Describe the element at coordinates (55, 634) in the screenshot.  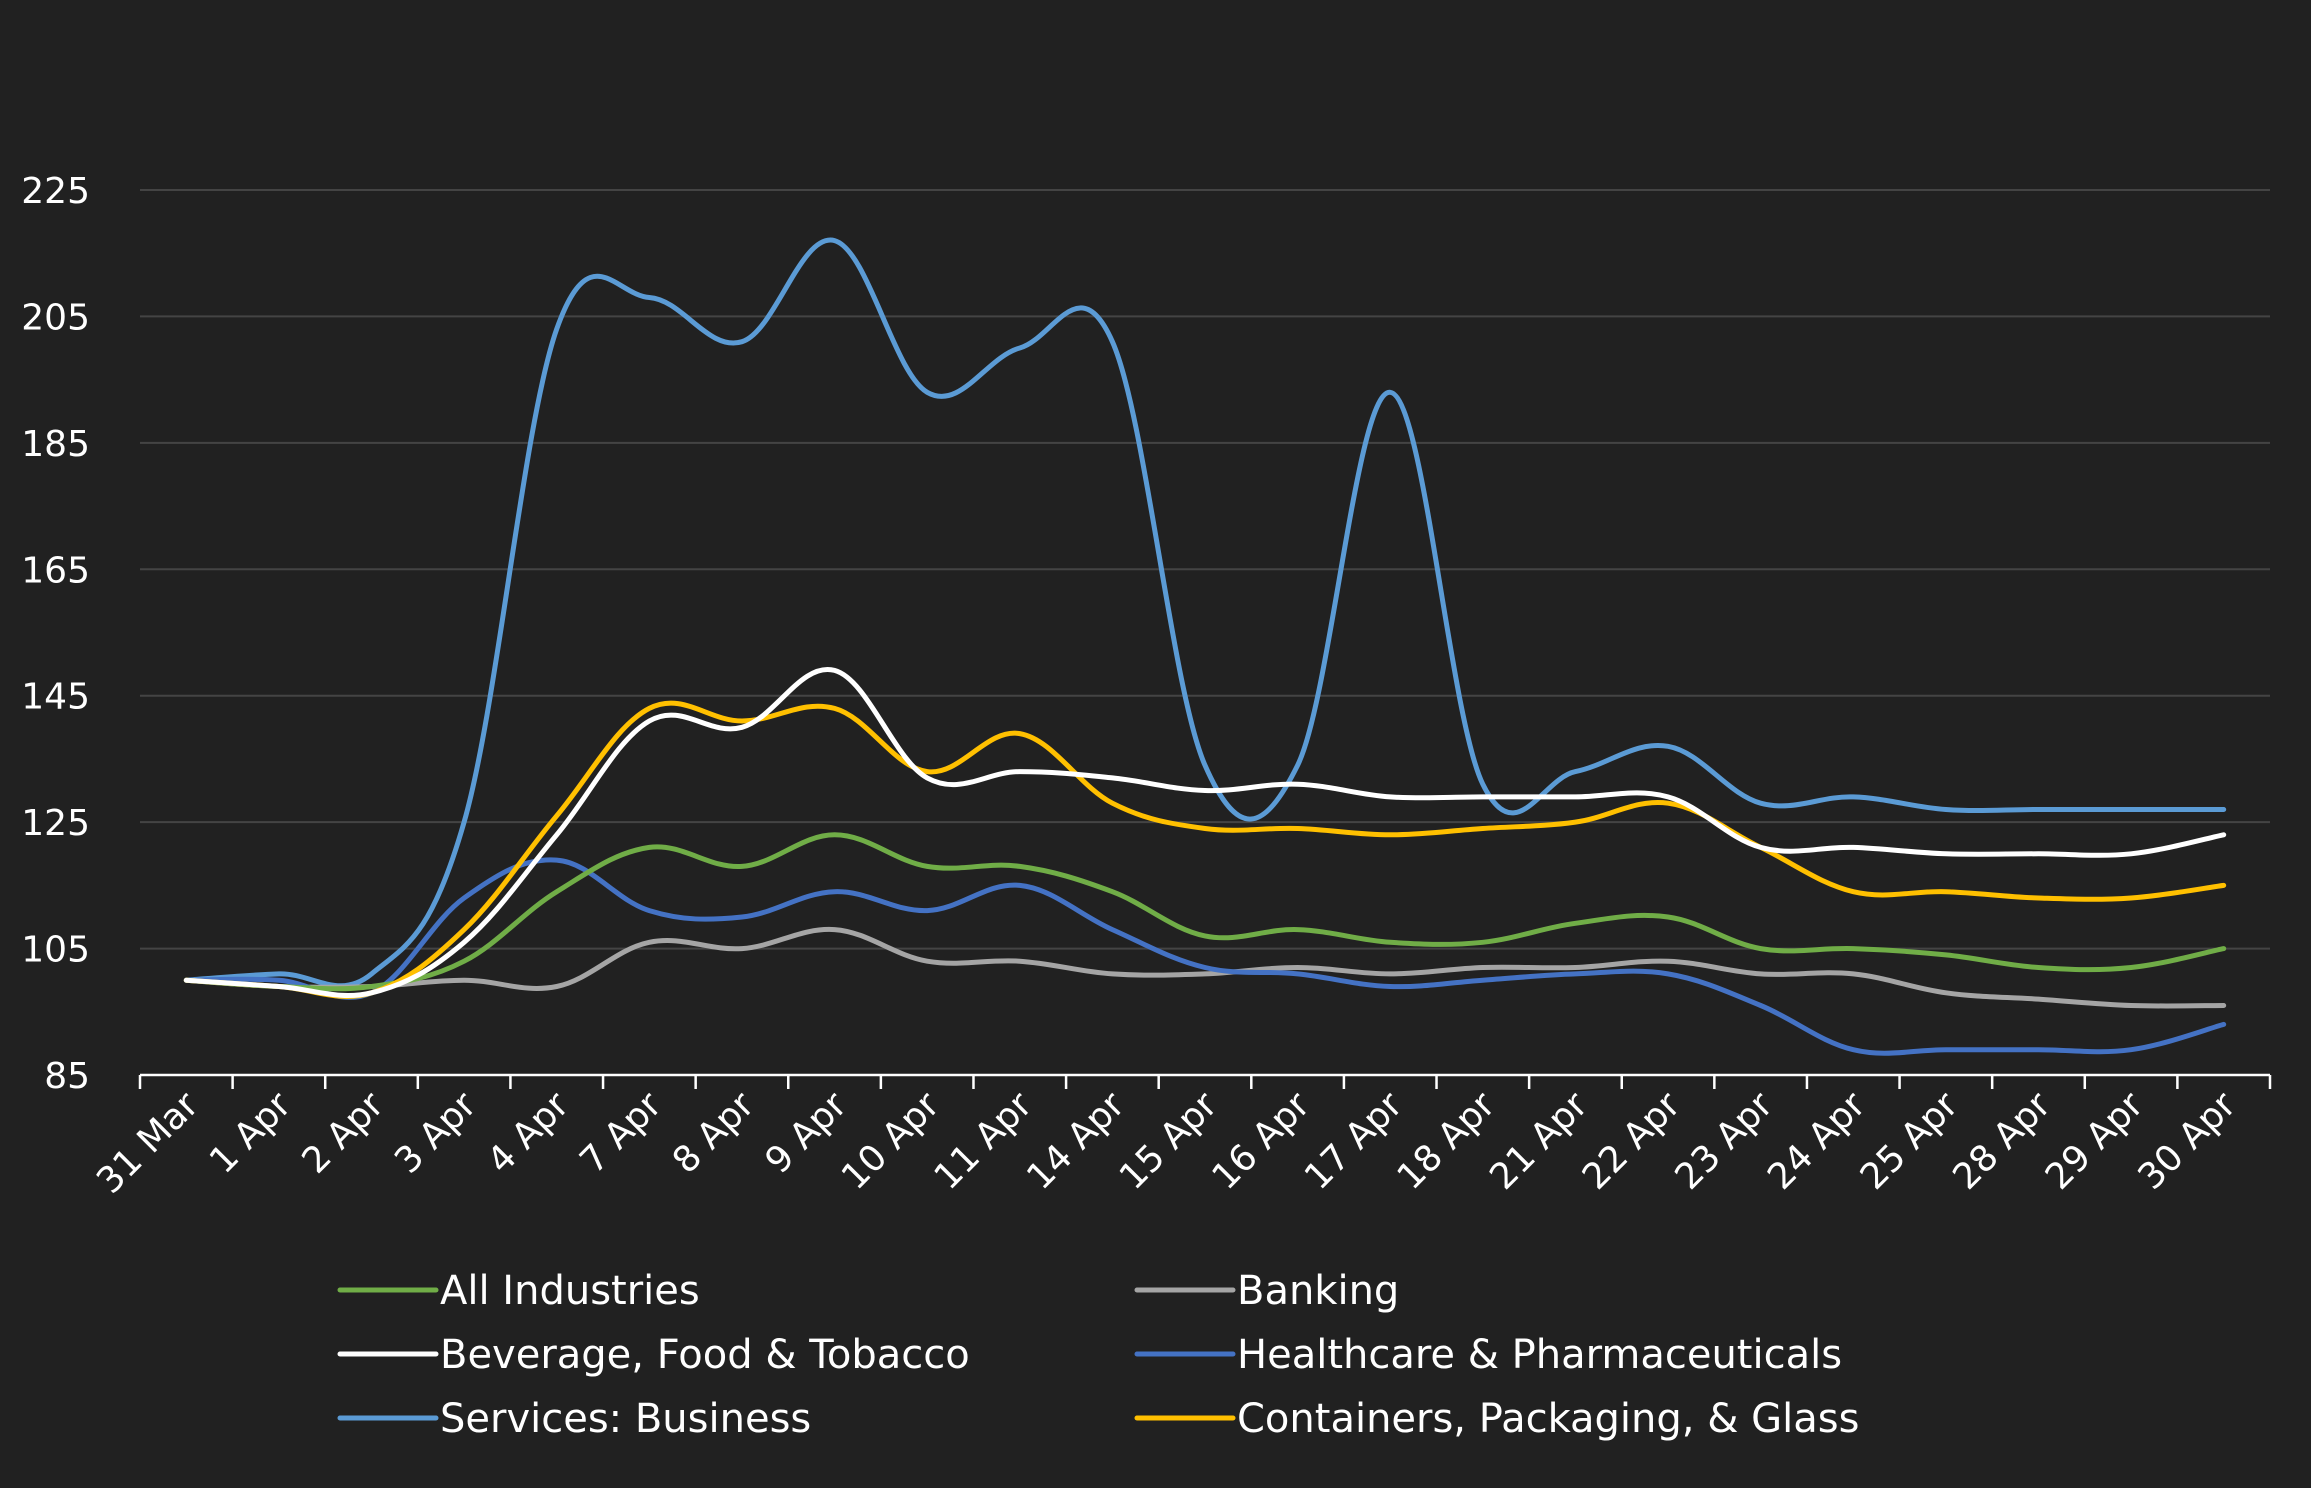
I see `y-axis-tick-labels: 85 105 125 145 165 185 205 225` at that location.